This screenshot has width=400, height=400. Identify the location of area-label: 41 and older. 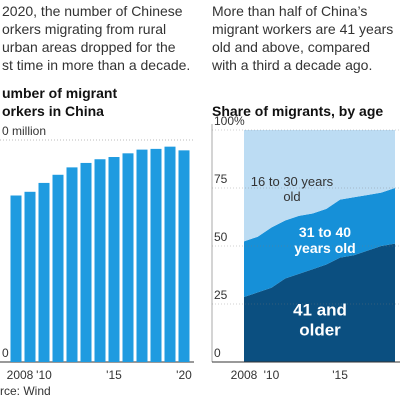
(320, 319).